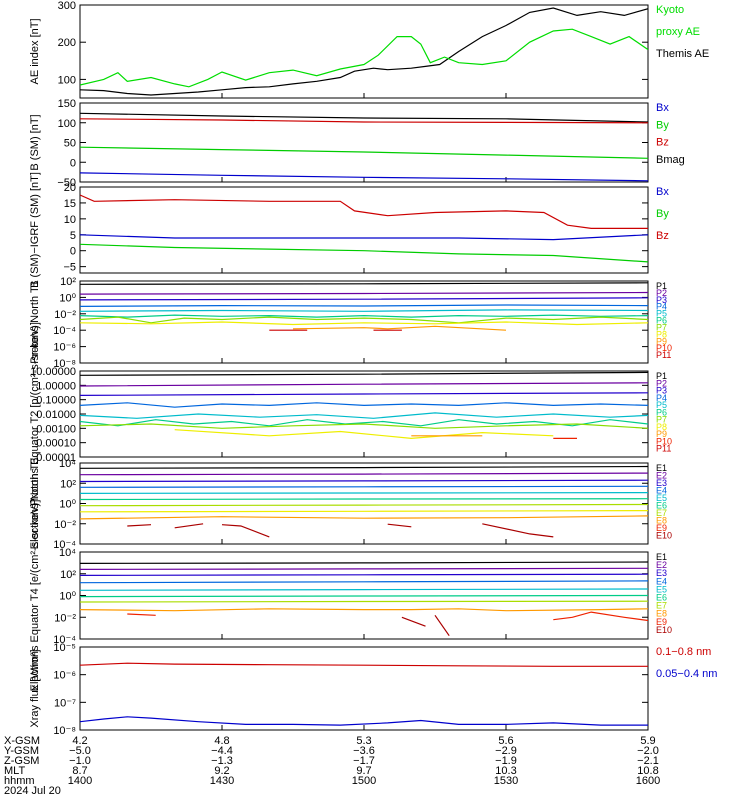  What do you see at coordinates (19, 781) in the screenshot?
I see `x-row-label: hhmm` at bounding box center [19, 781].